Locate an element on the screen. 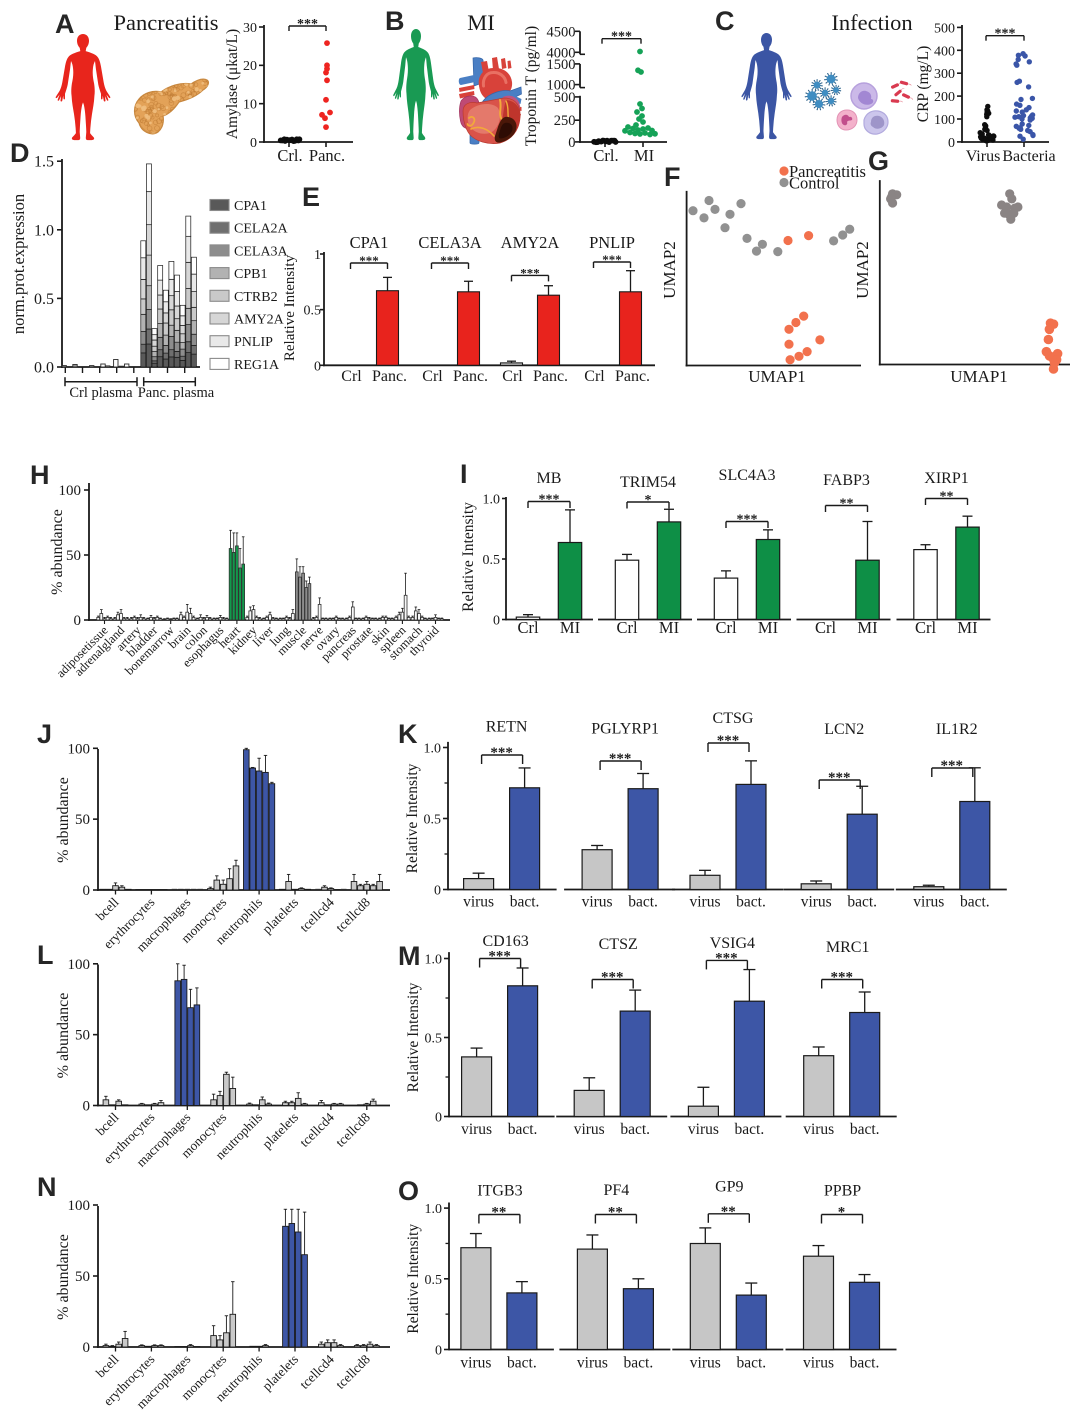  svg-text: O is located at coordinates (408, 1191).